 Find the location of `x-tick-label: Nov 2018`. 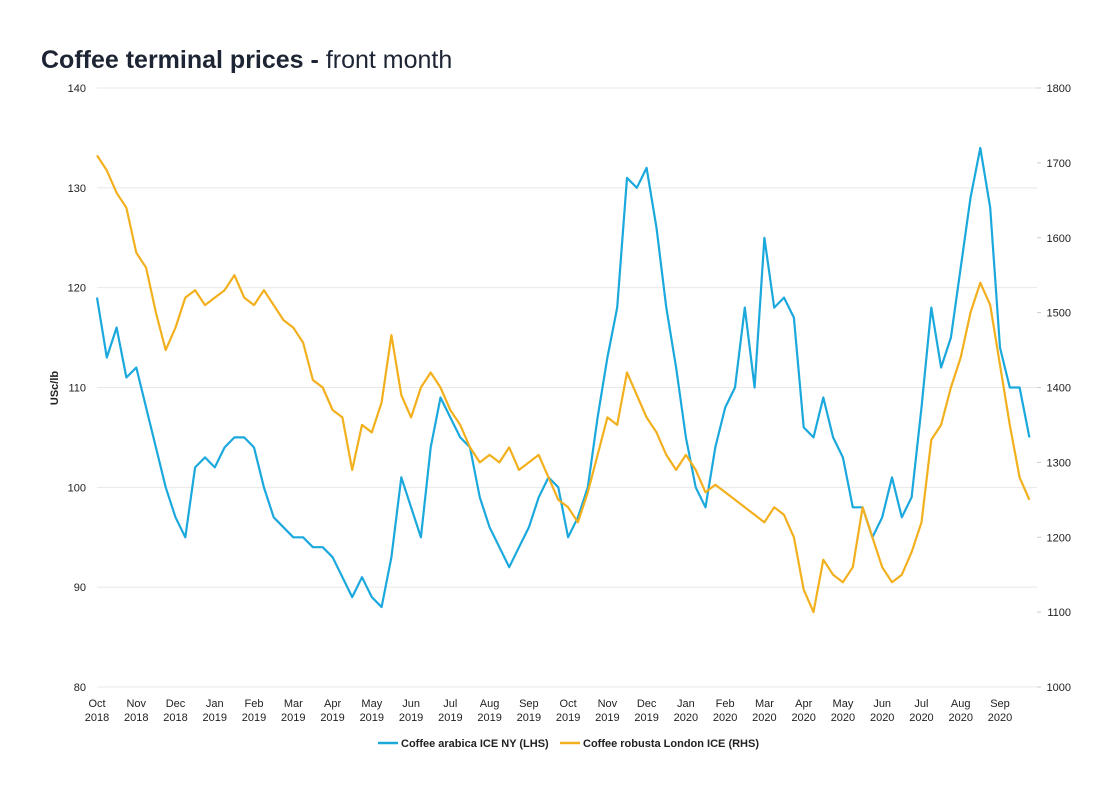

x-tick-label: Nov 2018 is located at coordinates (136, 711).